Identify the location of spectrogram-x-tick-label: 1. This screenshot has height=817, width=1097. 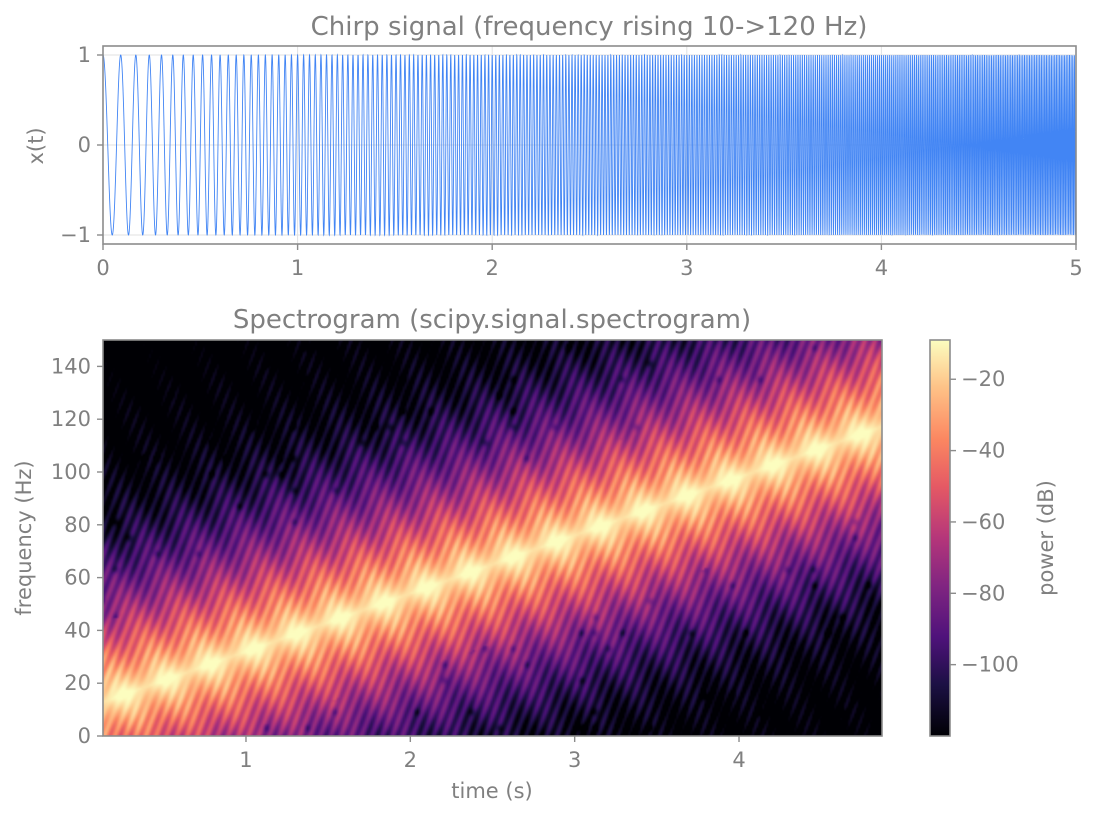
(245, 760).